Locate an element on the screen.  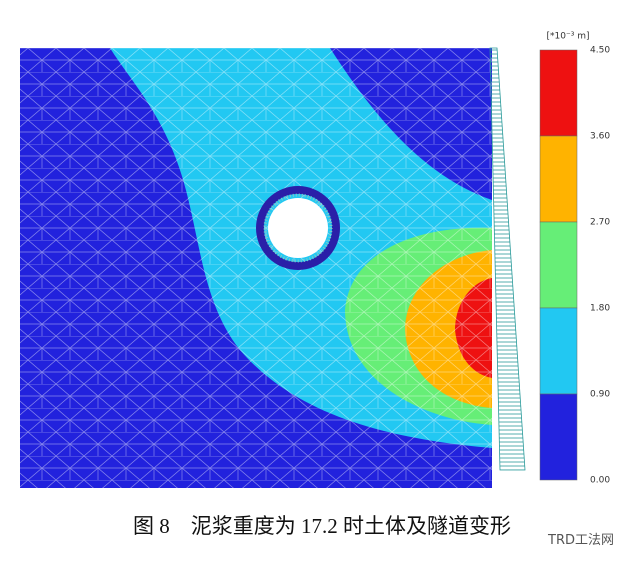
scale-label: 2.70 is located at coordinates (600, 223).